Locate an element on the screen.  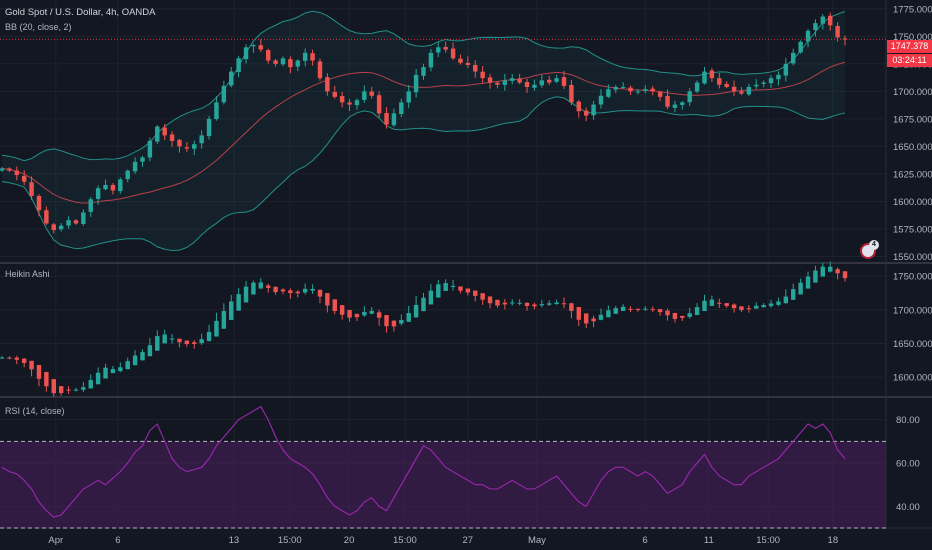
event-count-badge: 4 is located at coordinates (874, 245).